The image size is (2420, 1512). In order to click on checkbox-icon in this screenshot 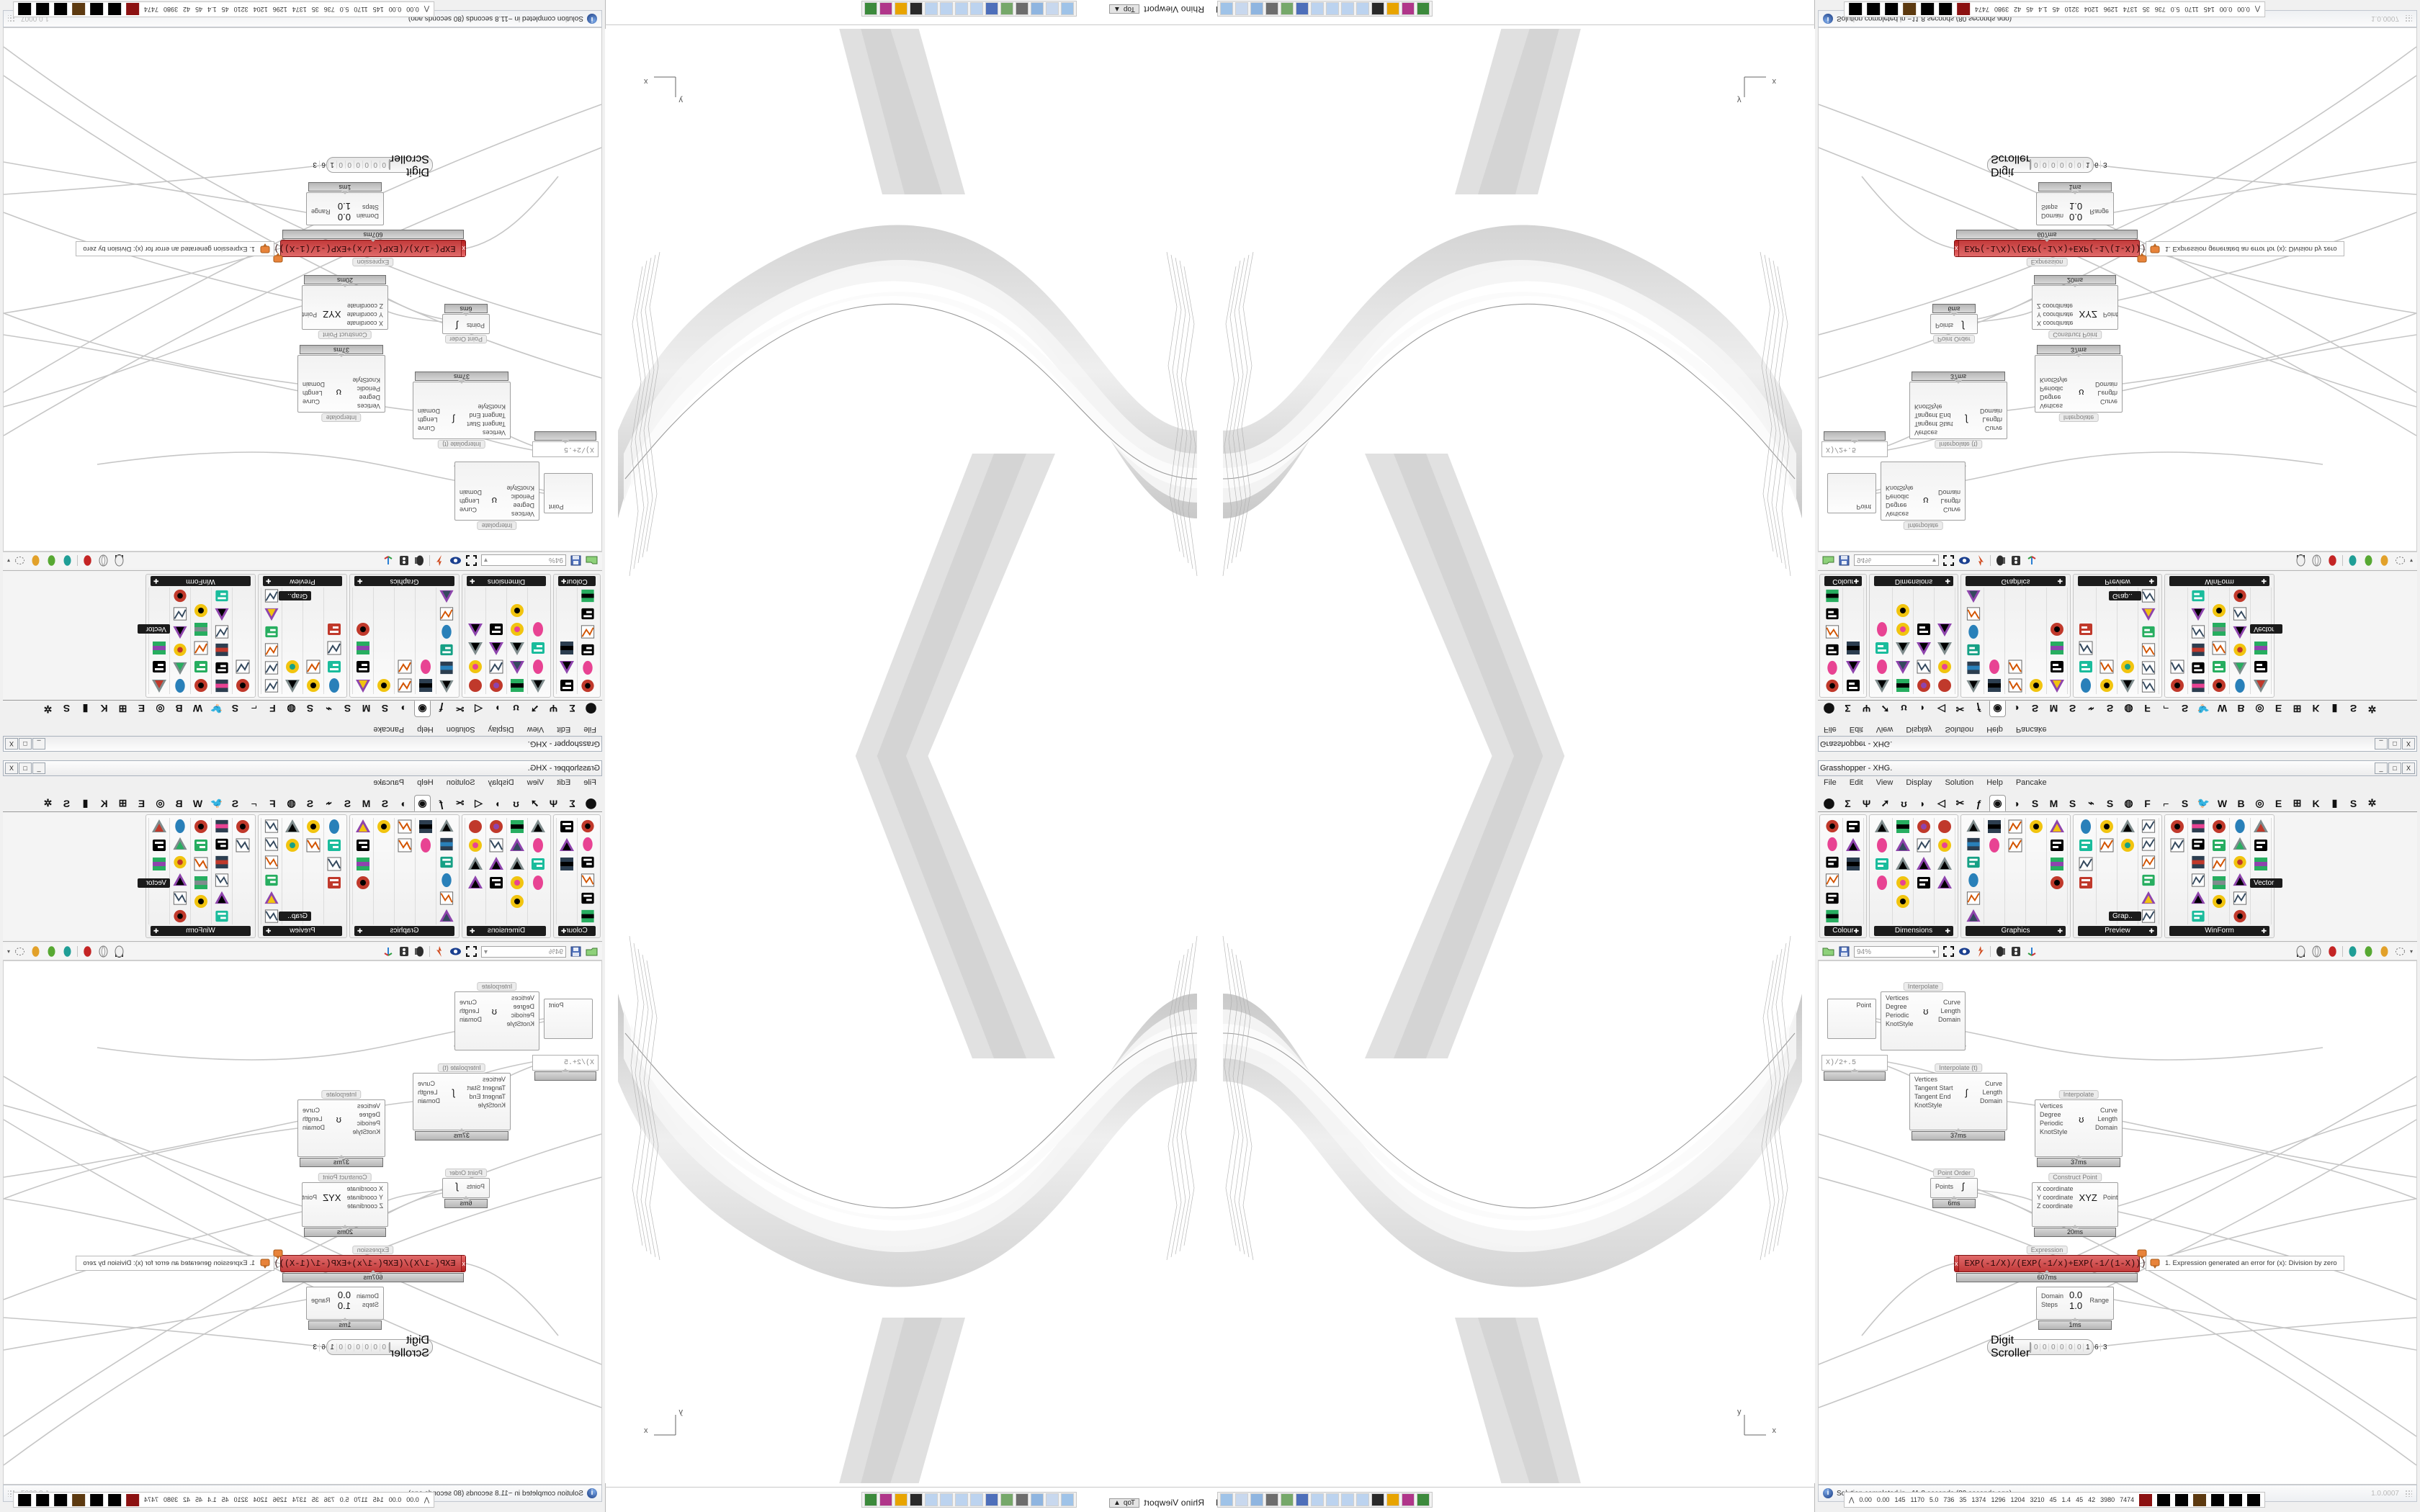, I will do `click(2198, 686)`.